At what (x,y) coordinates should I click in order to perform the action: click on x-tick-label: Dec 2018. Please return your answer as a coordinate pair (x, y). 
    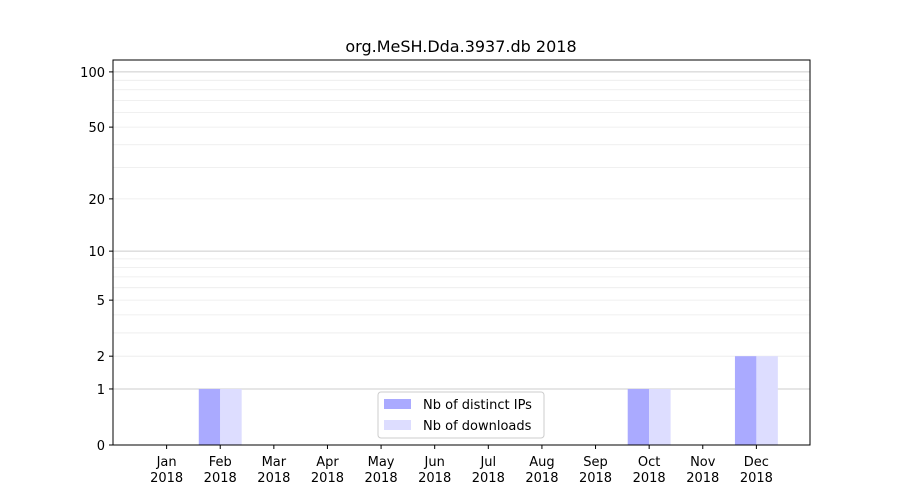
    Looking at the image, I should click on (756, 470).